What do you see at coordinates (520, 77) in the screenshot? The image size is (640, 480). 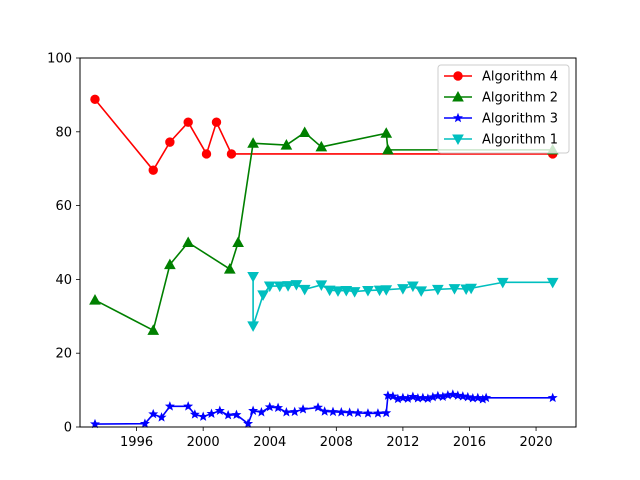 I see `legend-label: Algorithm 4` at bounding box center [520, 77].